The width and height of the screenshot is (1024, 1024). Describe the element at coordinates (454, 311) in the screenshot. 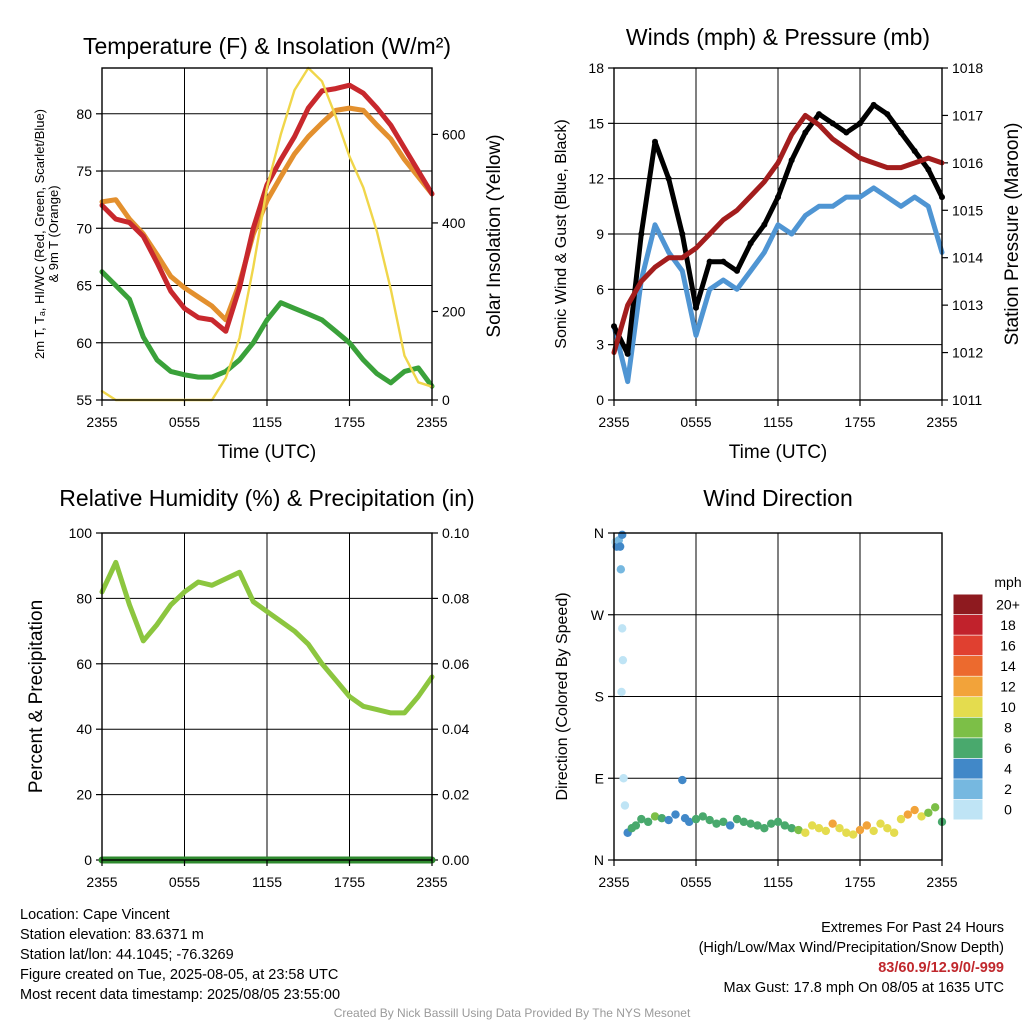

I see `y2-tick-label-200: 200` at that location.